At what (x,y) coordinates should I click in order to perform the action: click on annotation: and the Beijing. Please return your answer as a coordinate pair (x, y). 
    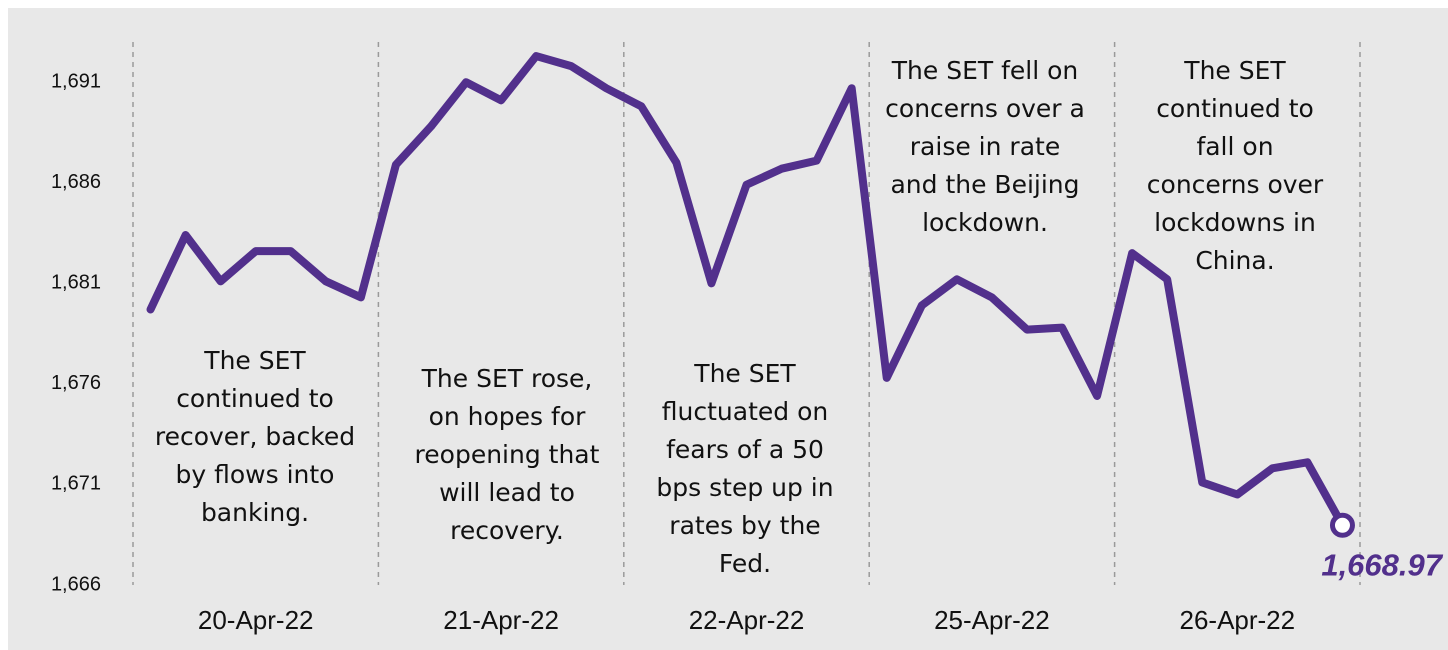
    Looking at the image, I should click on (984, 184).